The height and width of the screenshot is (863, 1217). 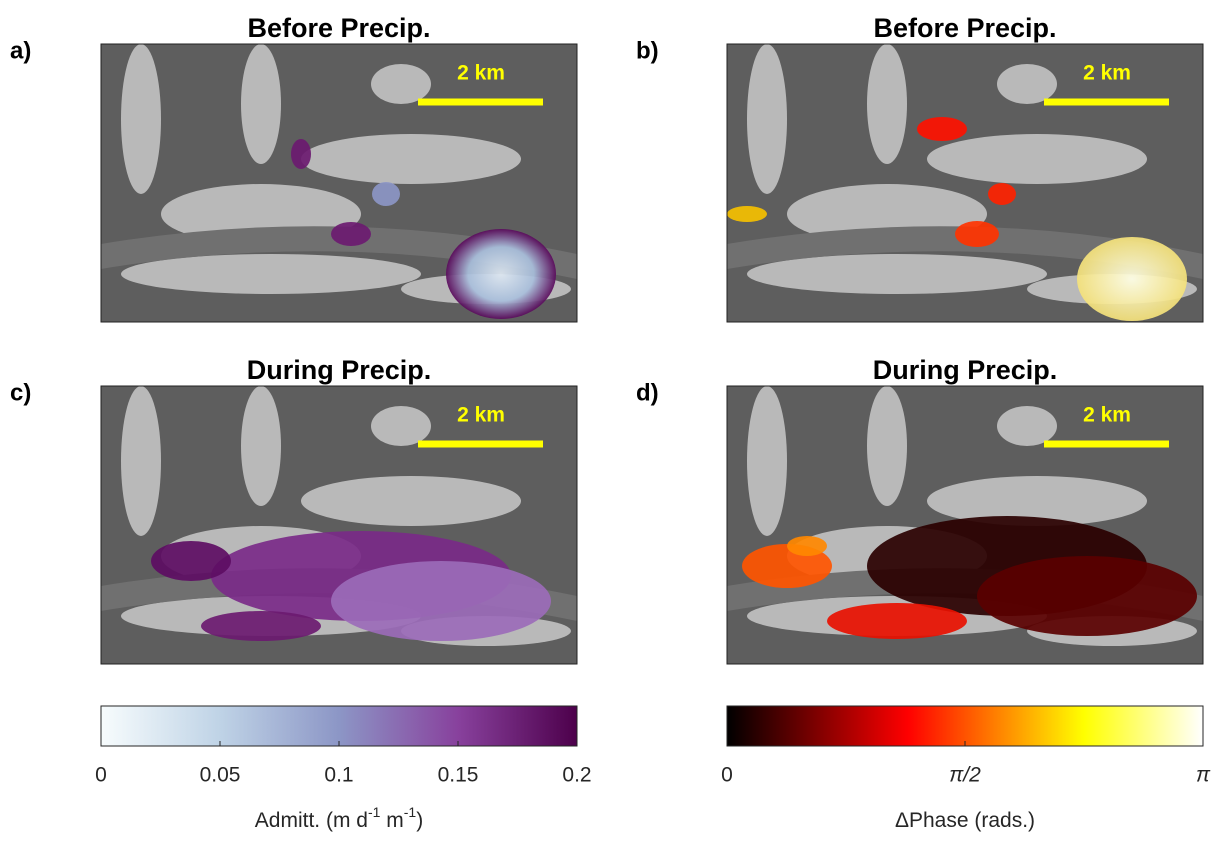 I want to click on panel-label: c), so click(x=20, y=392).